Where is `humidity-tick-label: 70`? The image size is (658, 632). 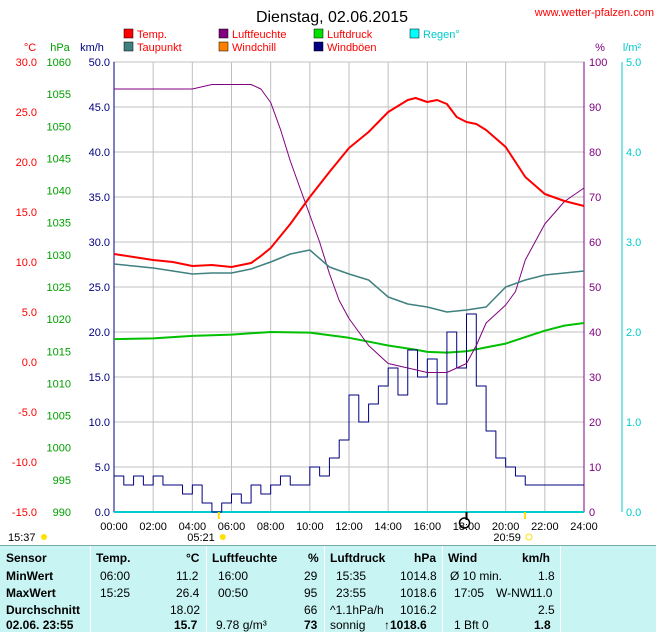
humidity-tick-label: 70 is located at coordinates (595, 198).